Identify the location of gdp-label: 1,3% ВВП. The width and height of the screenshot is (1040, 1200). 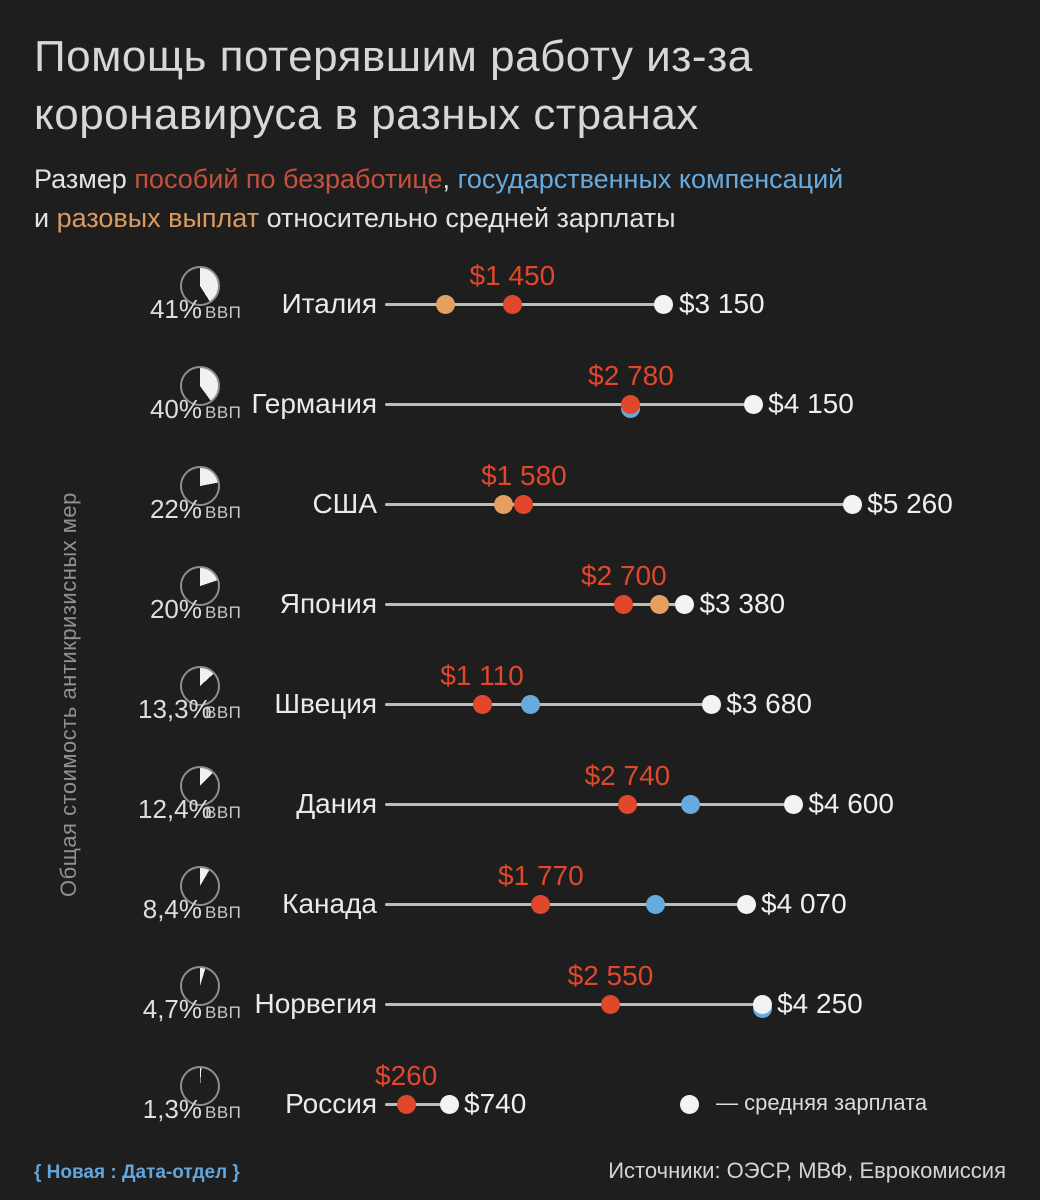
(189, 1109).